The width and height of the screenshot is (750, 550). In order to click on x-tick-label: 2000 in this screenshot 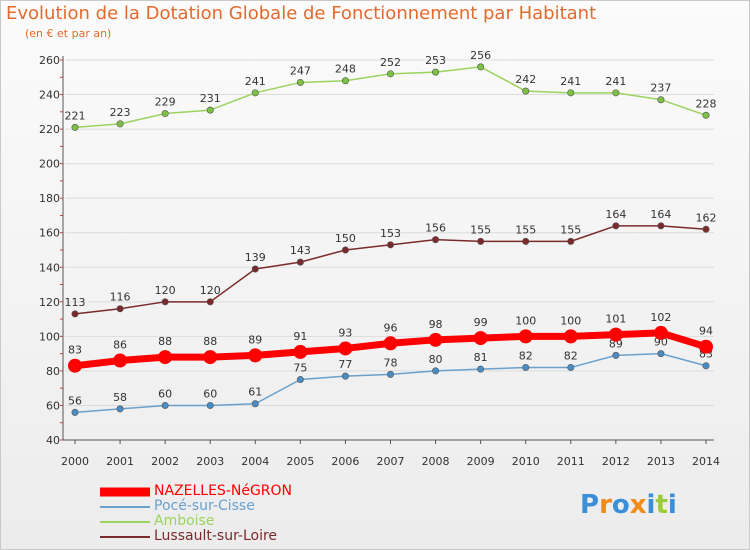, I will do `click(75, 461)`.